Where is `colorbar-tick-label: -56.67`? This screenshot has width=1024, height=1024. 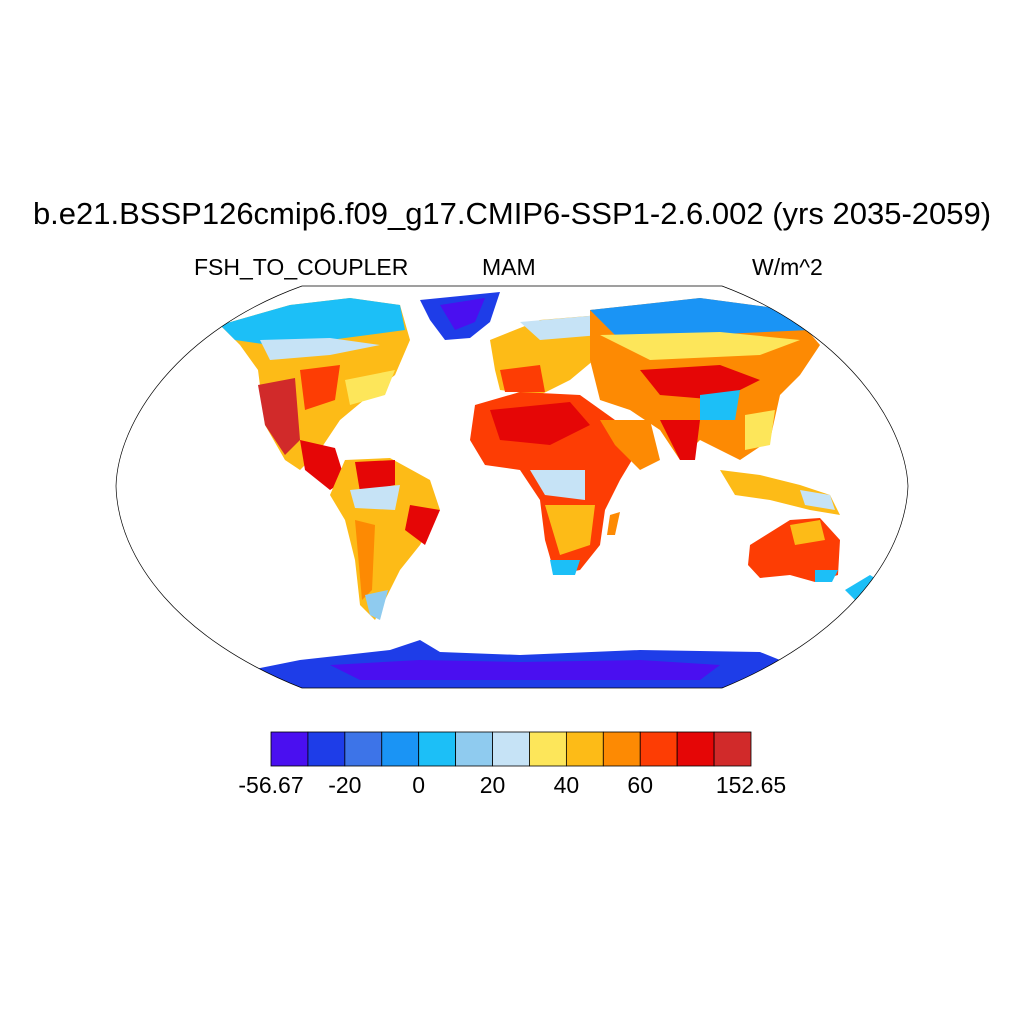
colorbar-tick-label: -56.67 is located at coordinates (271, 785).